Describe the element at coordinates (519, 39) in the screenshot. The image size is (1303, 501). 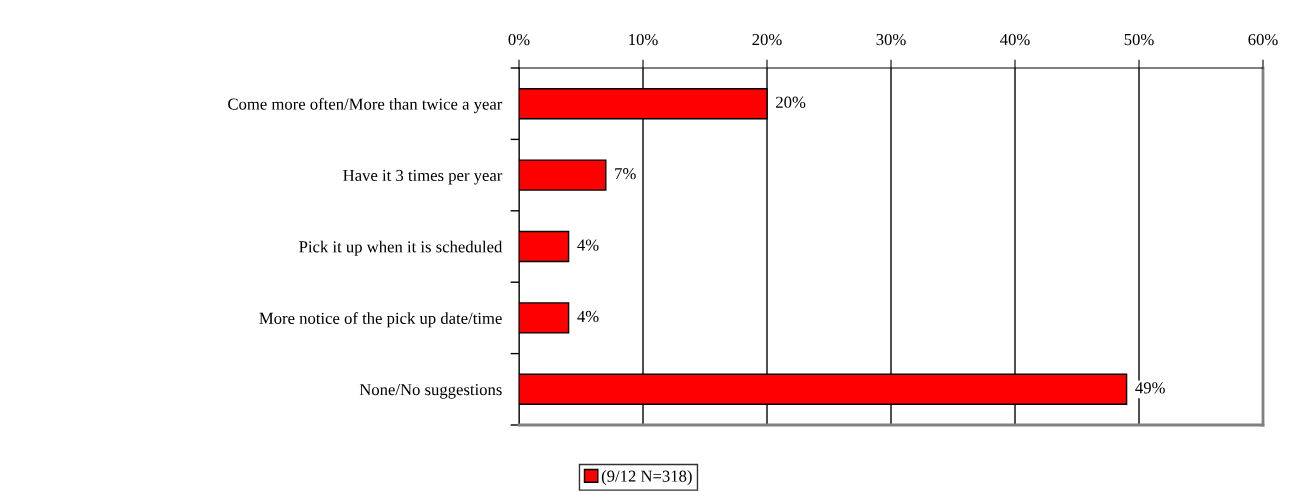
I see `x-tick-label: 0%` at that location.